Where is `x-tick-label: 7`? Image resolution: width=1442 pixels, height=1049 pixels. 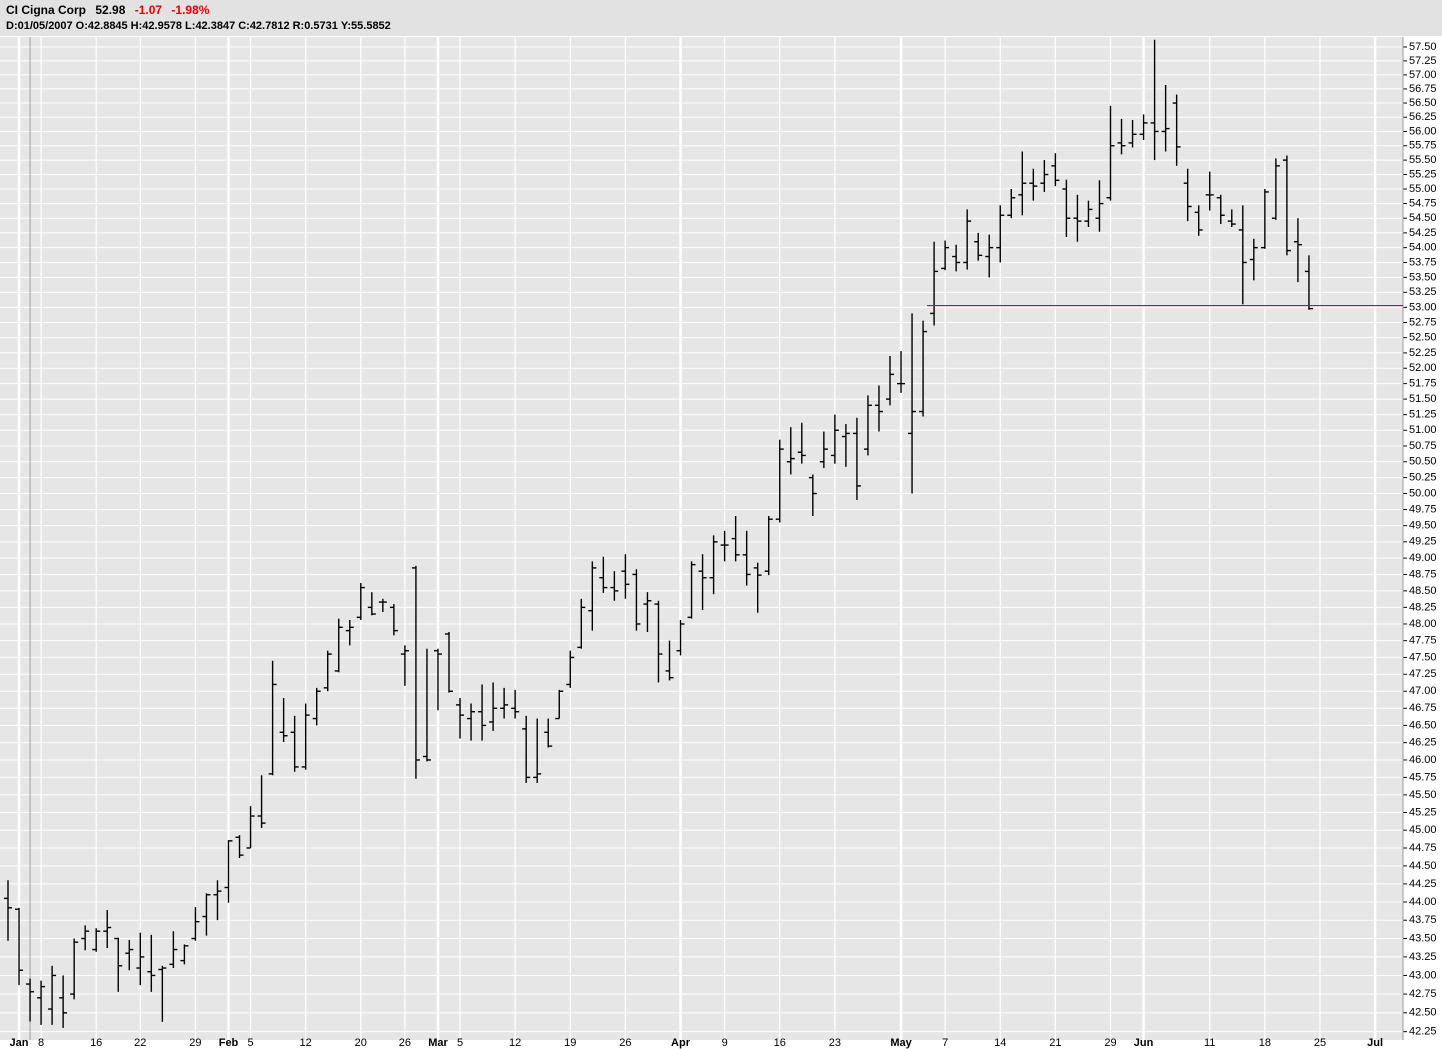 x-tick-label: 7 is located at coordinates (945, 1043).